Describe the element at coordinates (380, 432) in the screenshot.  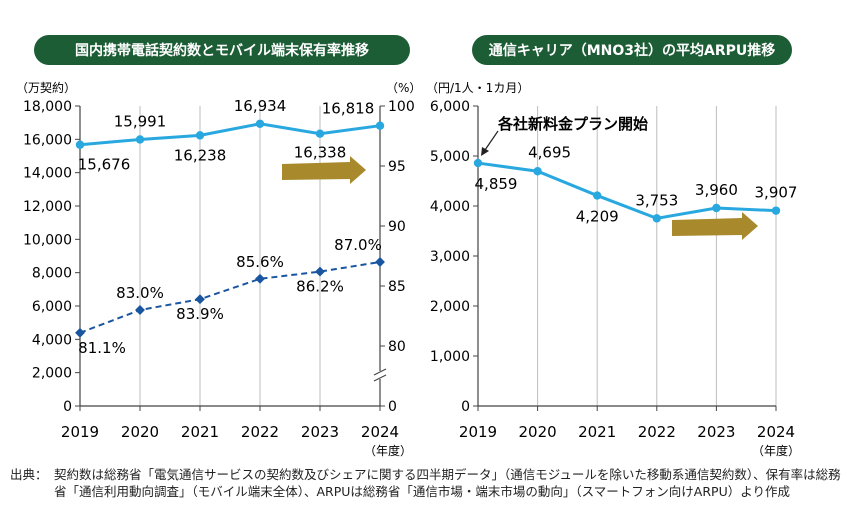
I see `left-x-tick-2024: 2024` at that location.